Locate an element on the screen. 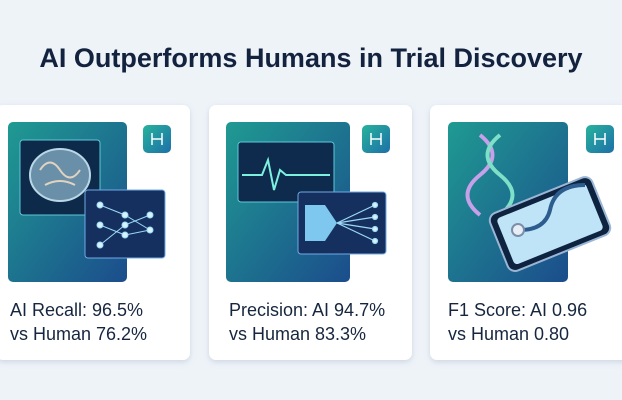 This screenshot has height=400, width=622. card-stat: vs Human 76.2% is located at coordinates (78, 334).